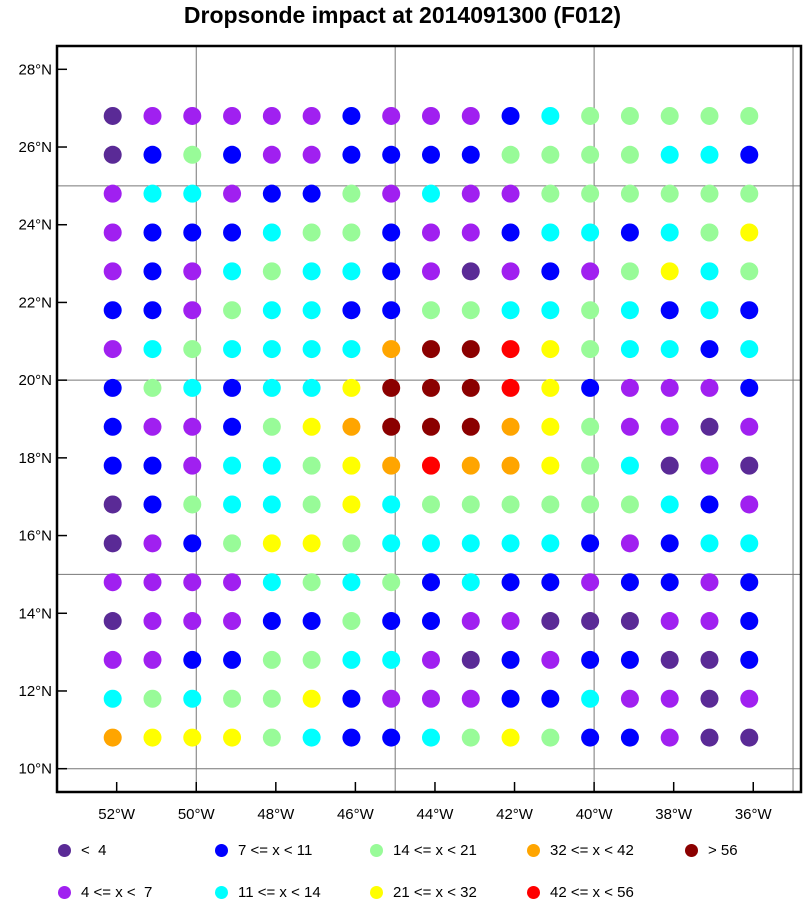 This screenshot has height=902, width=805. What do you see at coordinates (35, 458) in the screenshot?
I see `y-tick-label: 18°N` at bounding box center [35, 458].